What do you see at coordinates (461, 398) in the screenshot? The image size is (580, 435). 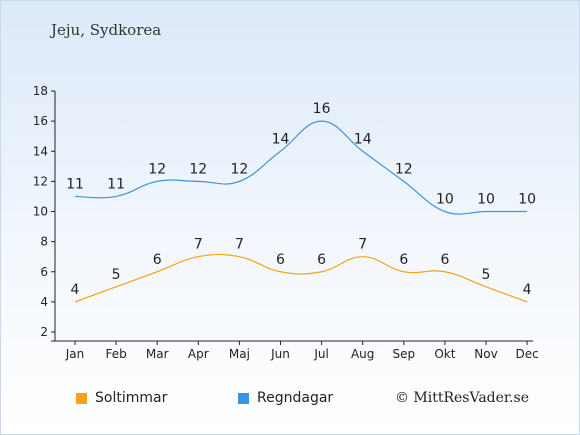 I see `copyright-text: © MittResVader.se` at bounding box center [461, 398].